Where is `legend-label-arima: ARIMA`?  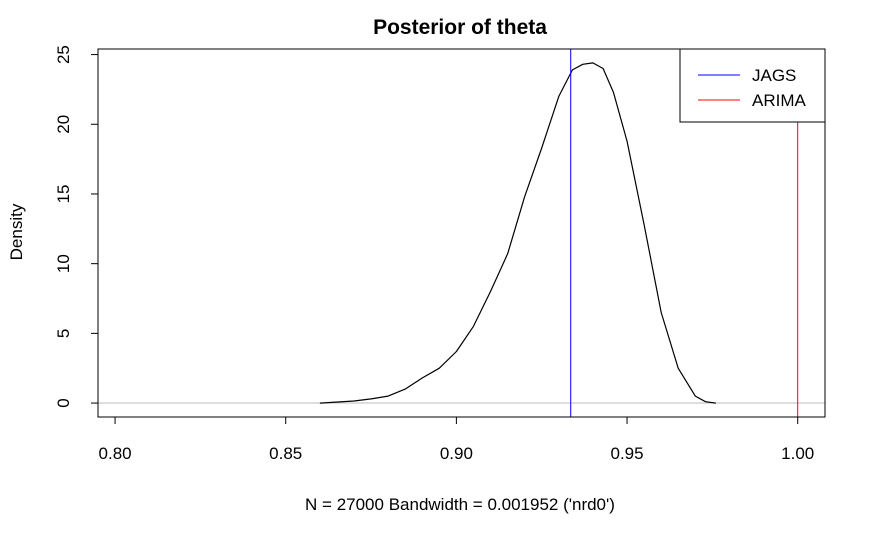 legend-label-arima: ARIMA is located at coordinates (779, 100).